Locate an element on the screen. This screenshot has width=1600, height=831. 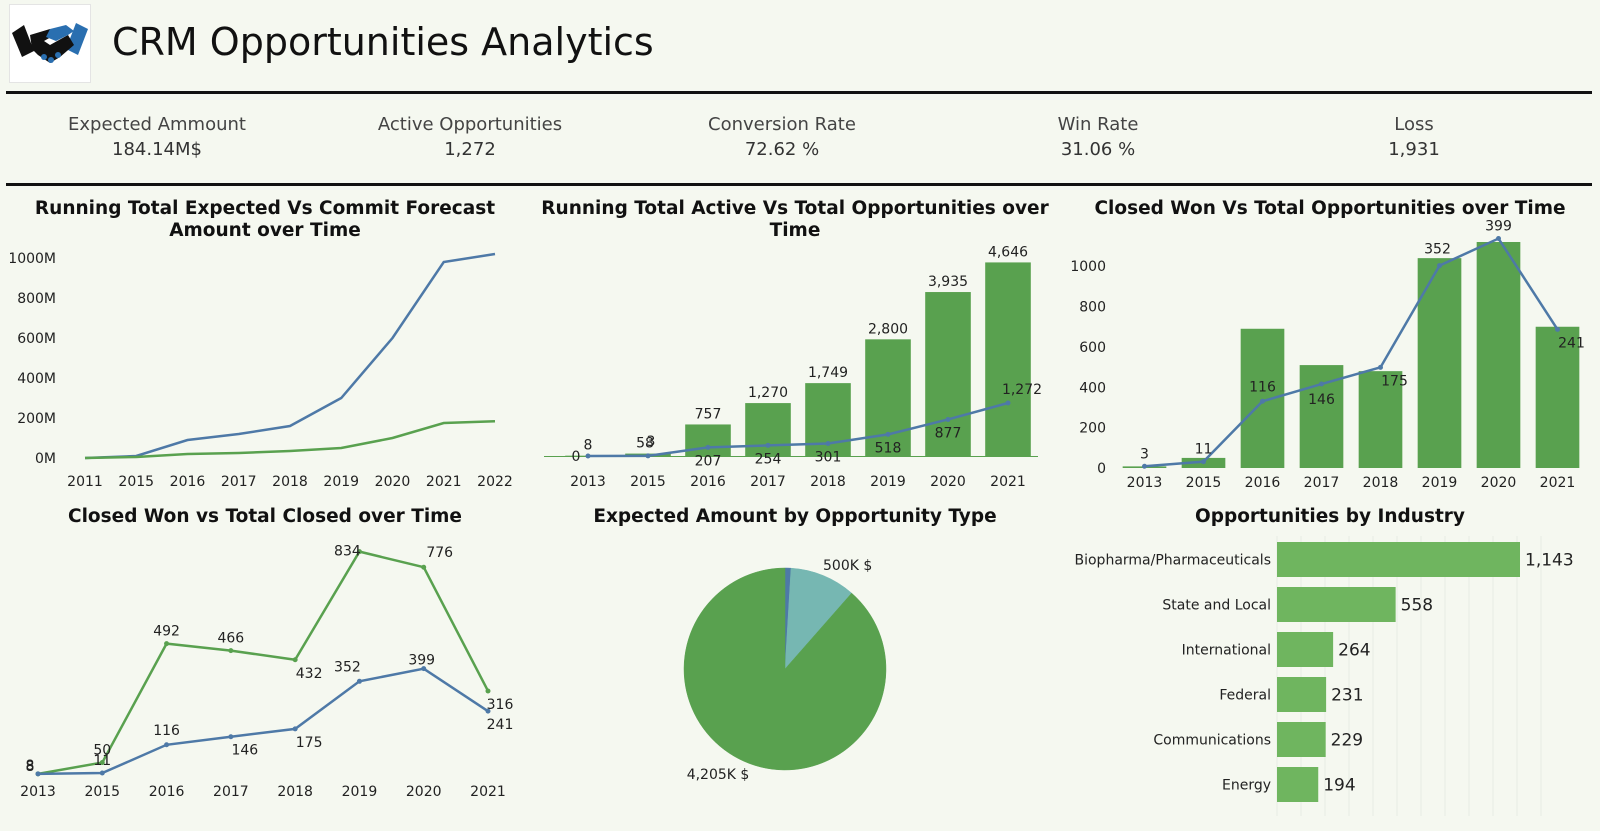
line-value-label: 399 is located at coordinates (421, 661).